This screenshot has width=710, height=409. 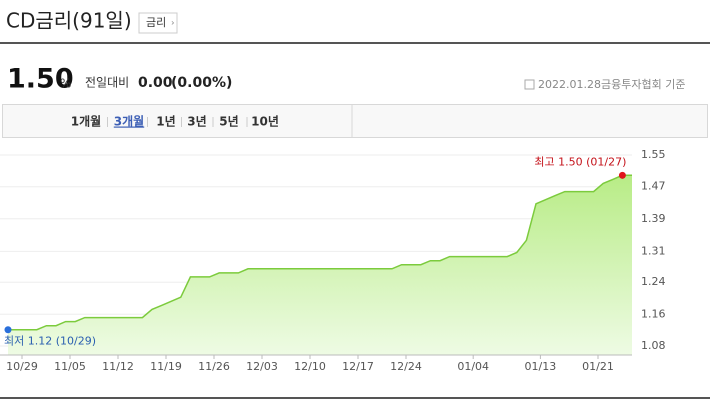 What do you see at coordinates (653, 345) in the screenshot?
I see `y-tick-label: 1.08` at bounding box center [653, 345].